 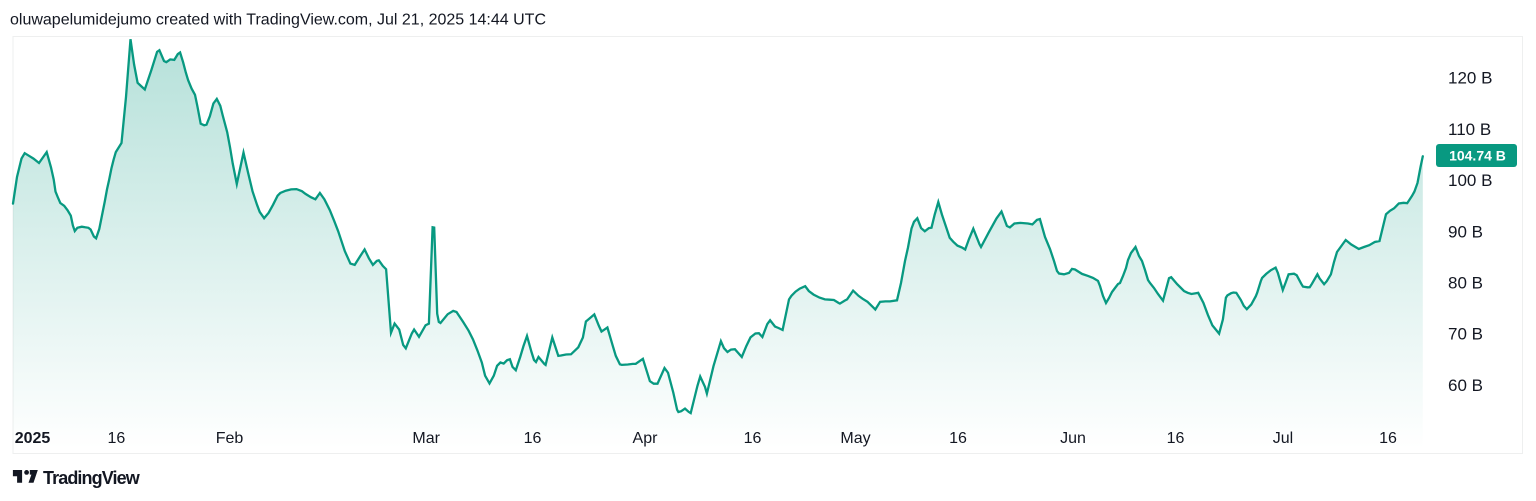 I want to click on svg-text: 104.74 B, so click(x=1477, y=156).